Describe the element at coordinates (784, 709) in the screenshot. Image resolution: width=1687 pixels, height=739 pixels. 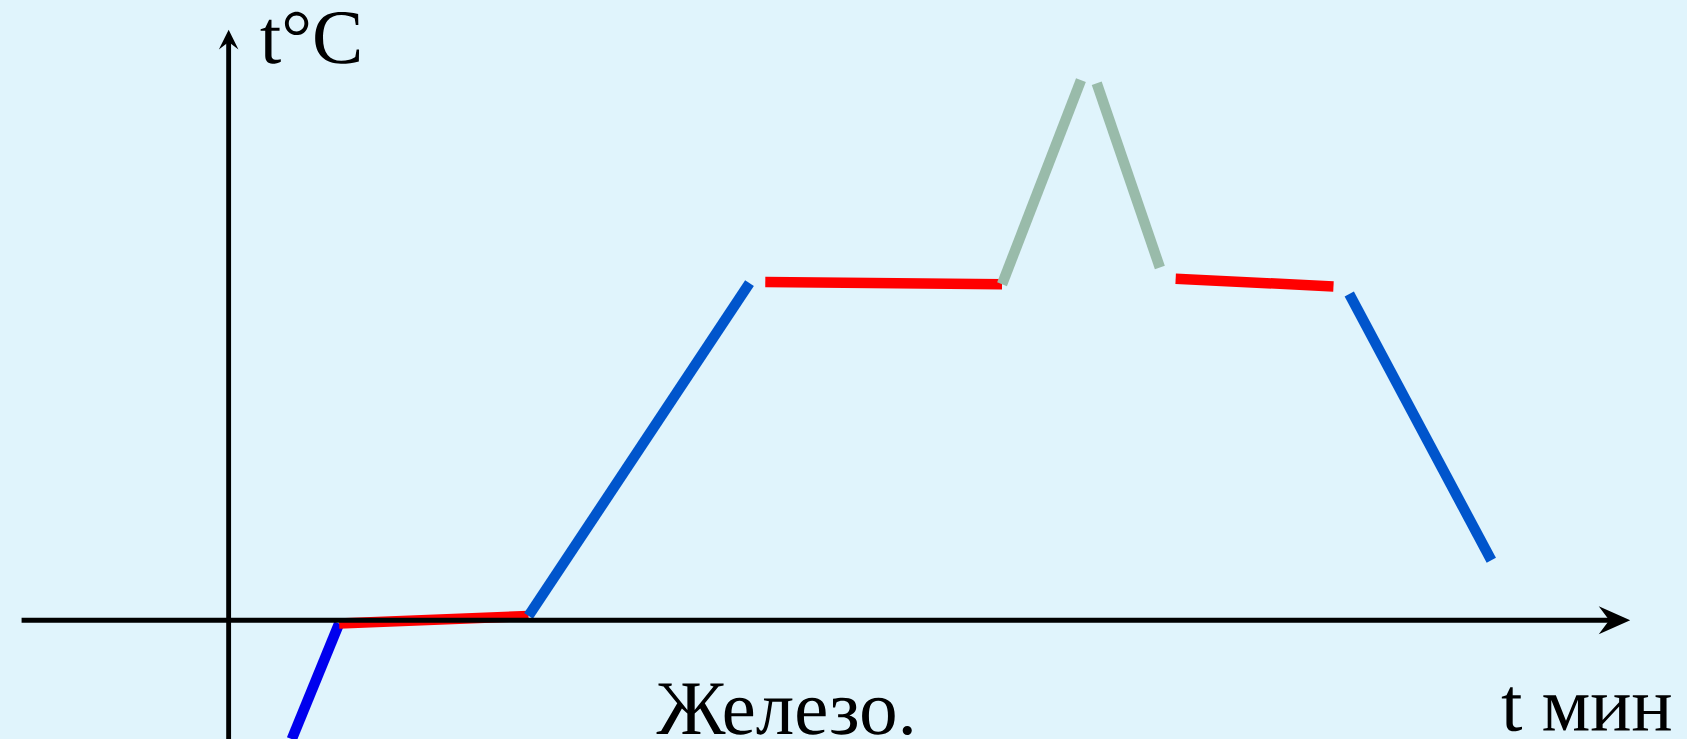
I see `annotation: Железо.` at that location.